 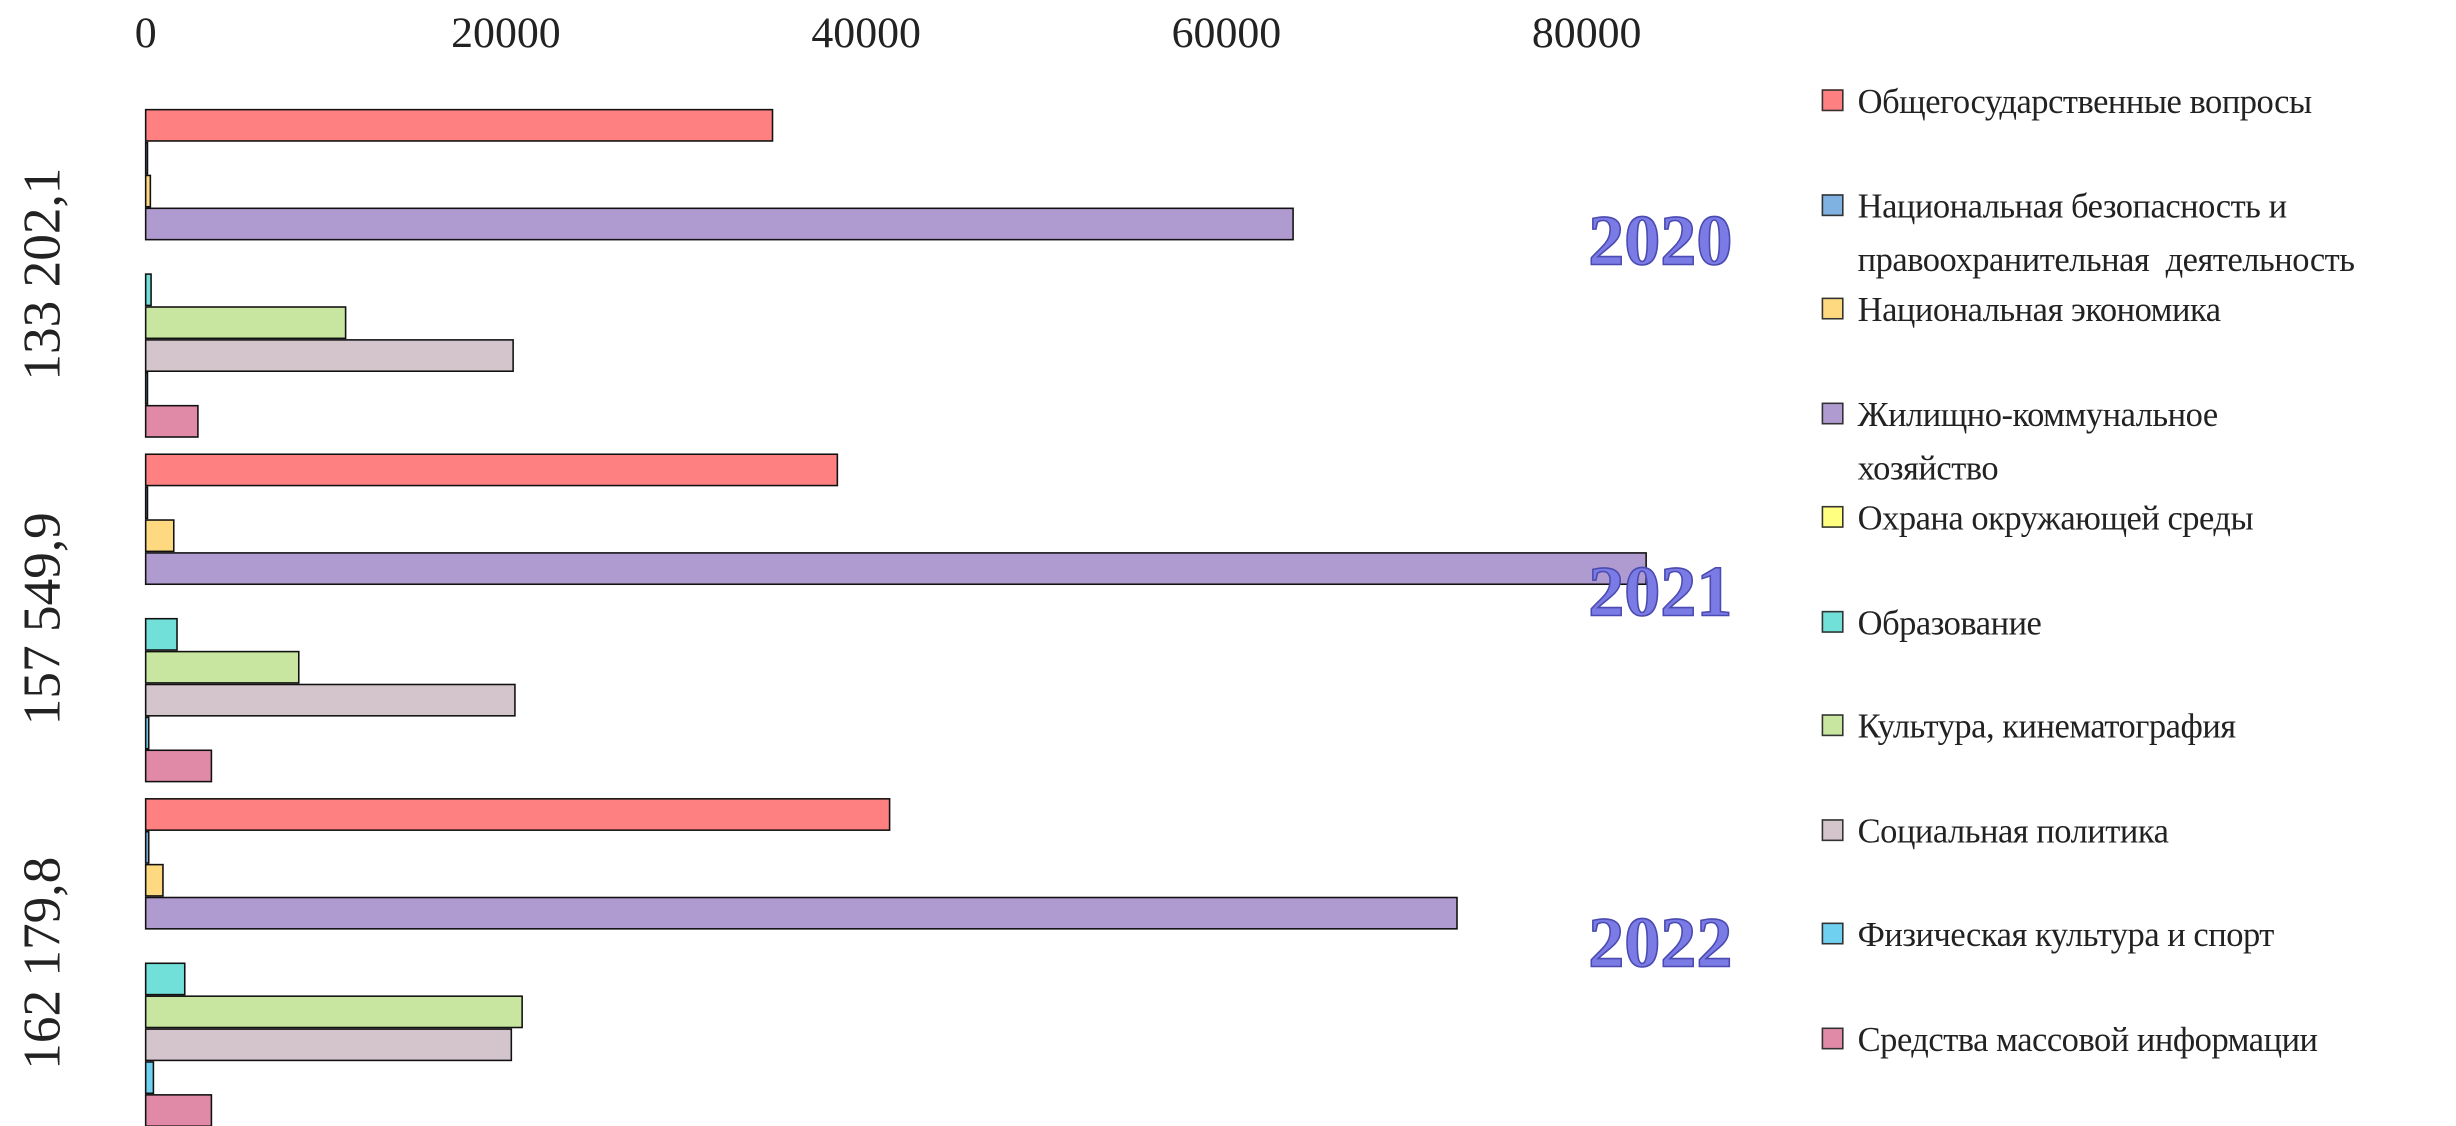 What do you see at coordinates (2055, 518) in the screenshot?
I see `legend-label: Охрана окружающей среды` at bounding box center [2055, 518].